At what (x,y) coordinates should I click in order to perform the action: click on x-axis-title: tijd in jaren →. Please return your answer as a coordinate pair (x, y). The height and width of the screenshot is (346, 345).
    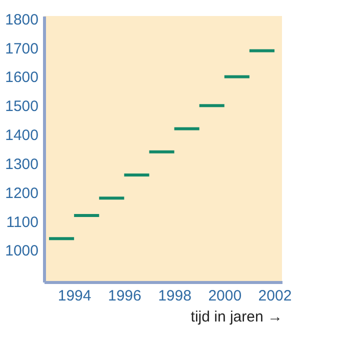
    Looking at the image, I should click on (236, 317).